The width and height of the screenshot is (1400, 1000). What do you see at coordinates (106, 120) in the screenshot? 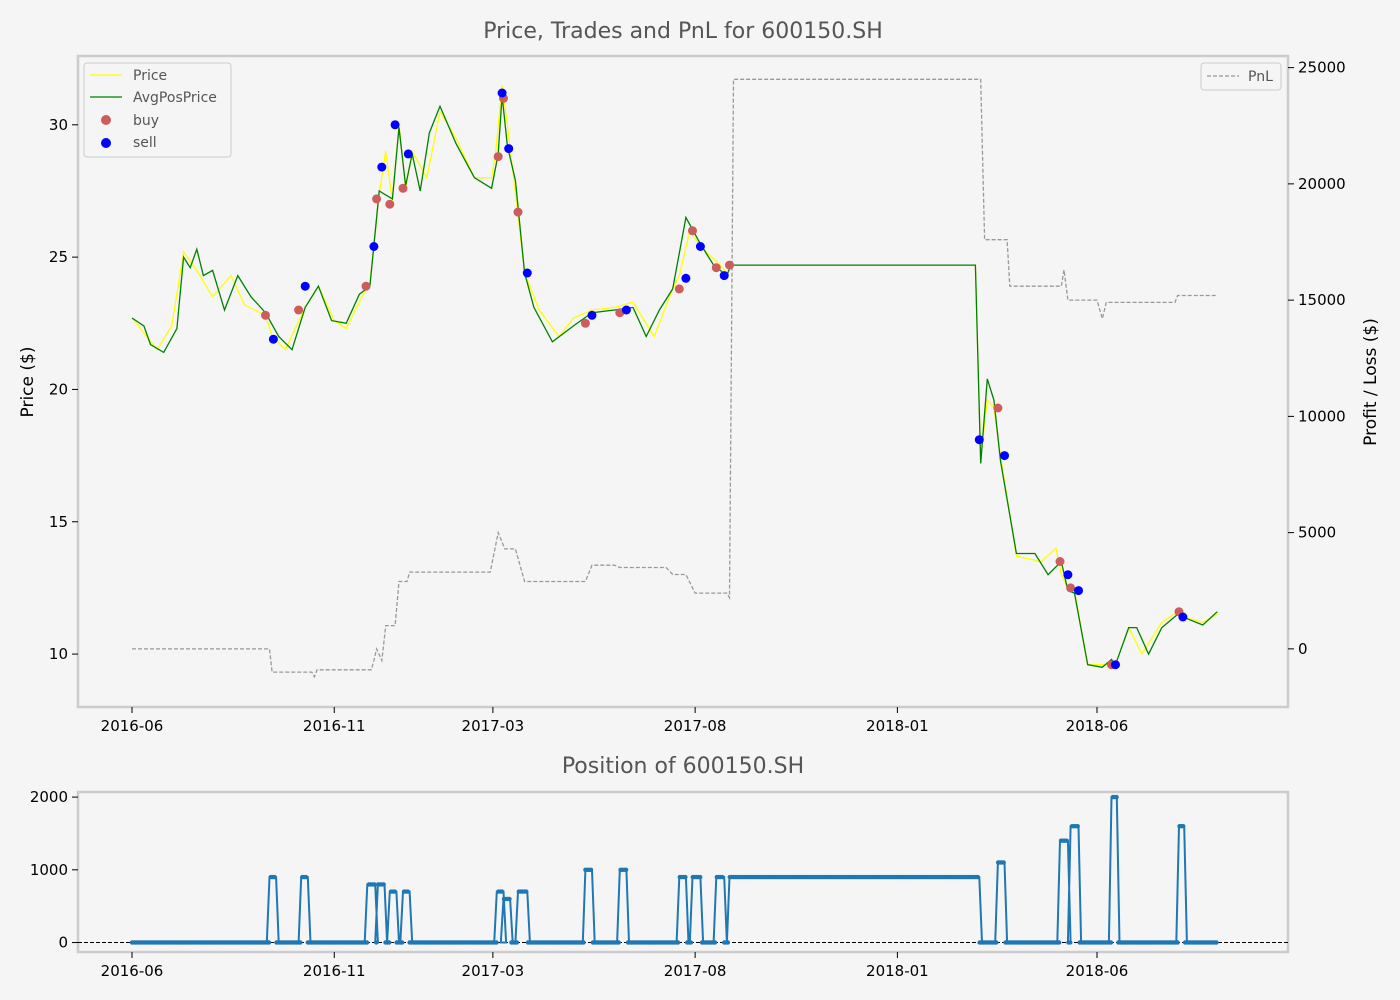
I see `legend-buy-marker` at bounding box center [106, 120].